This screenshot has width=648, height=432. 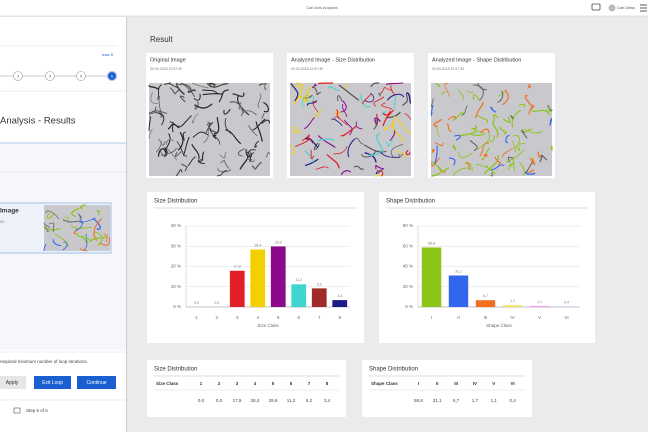 I want to click on step-number: 5, so click(x=81, y=75).